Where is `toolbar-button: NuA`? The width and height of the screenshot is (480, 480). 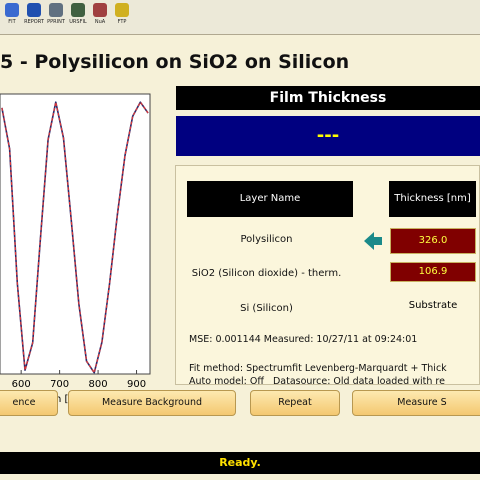 toolbar-button: NuA is located at coordinates (100, 14).